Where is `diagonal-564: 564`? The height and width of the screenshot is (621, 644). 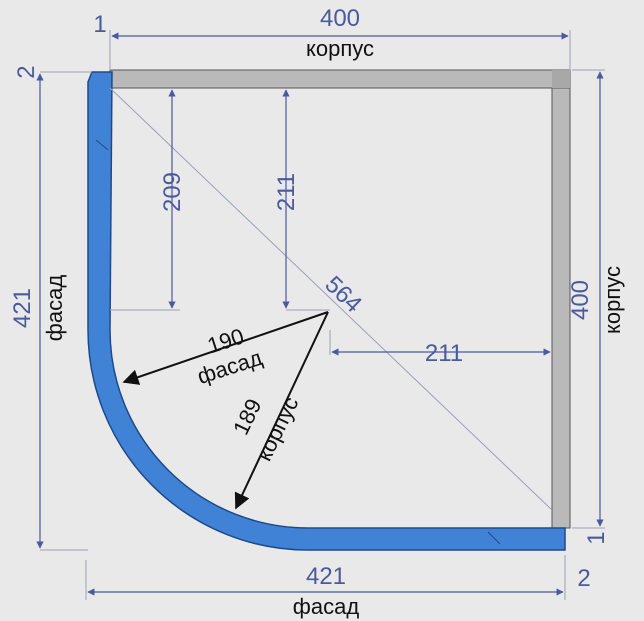
diagonal-564: 564 is located at coordinates (343, 294).